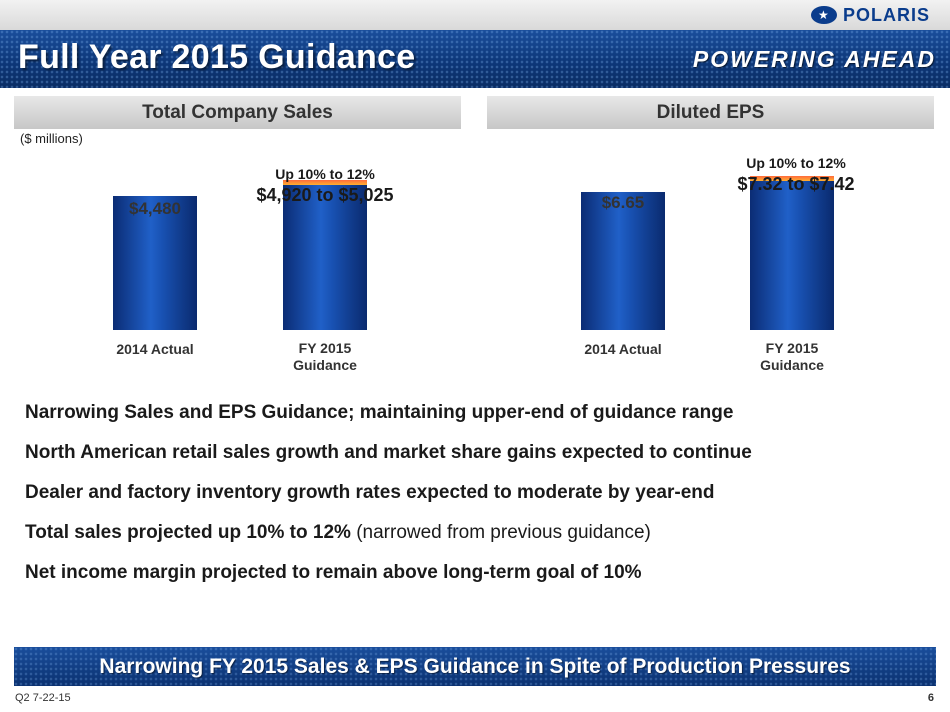 This screenshot has height=712, width=950. Describe the element at coordinates (792, 348) in the screenshot. I see `eps-category-guidance-line1: FY 2015` at that location.